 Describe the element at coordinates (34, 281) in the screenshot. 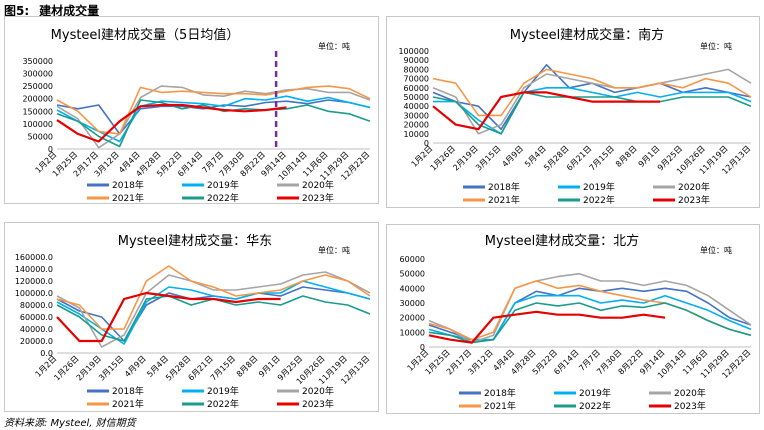

I see `y-tick-label: 120000.0` at that location.